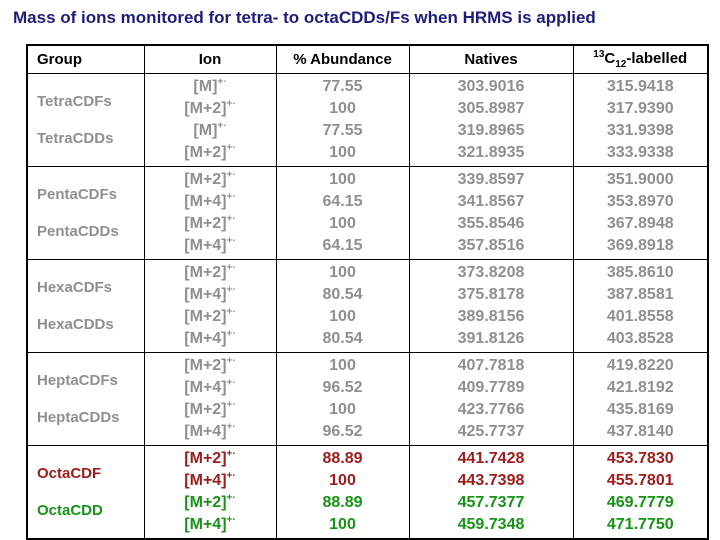 The height and width of the screenshot is (540, 720). Describe the element at coordinates (342, 399) in the screenshot. I see `abundance-cell: 100 96.52 100 96.52` at that location.